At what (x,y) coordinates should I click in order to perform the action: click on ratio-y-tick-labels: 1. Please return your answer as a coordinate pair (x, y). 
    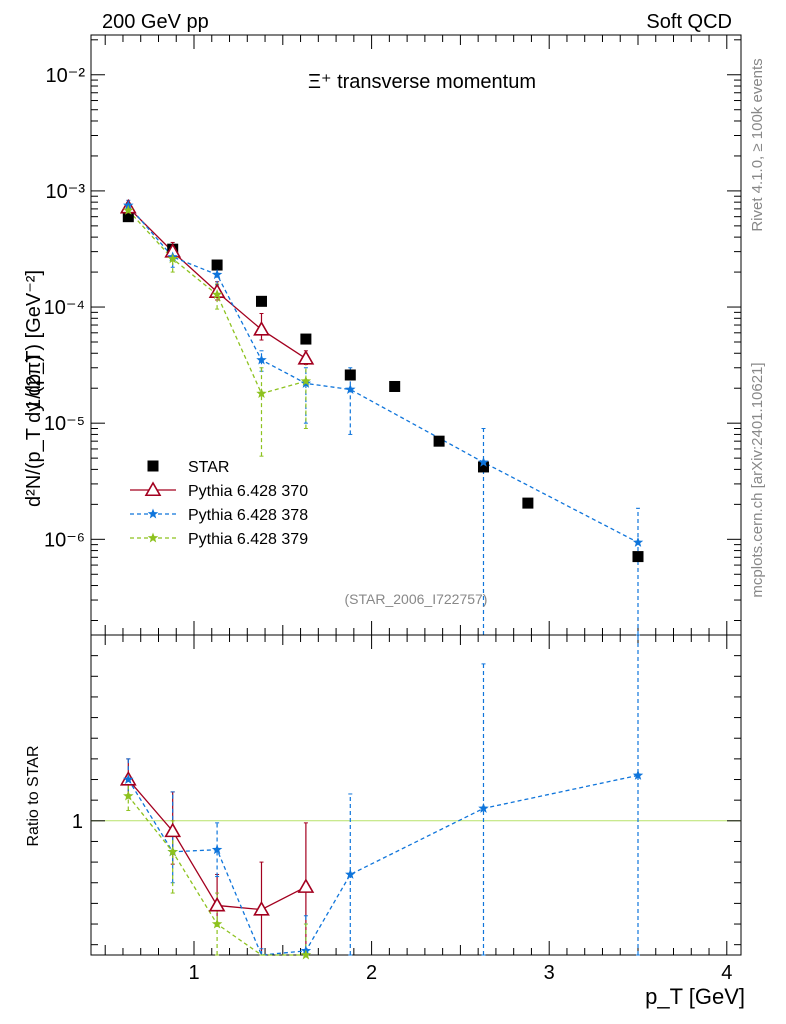
    Looking at the image, I should click on (77, 822).